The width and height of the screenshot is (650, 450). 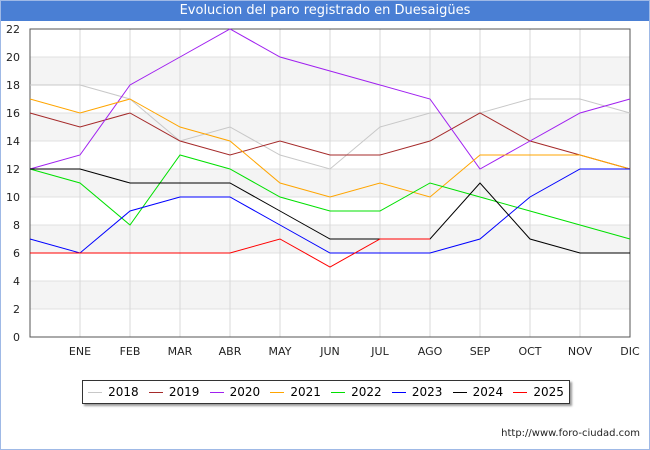 I want to click on source-credit: http://www.foro-ciudad.com, so click(x=570, y=433).